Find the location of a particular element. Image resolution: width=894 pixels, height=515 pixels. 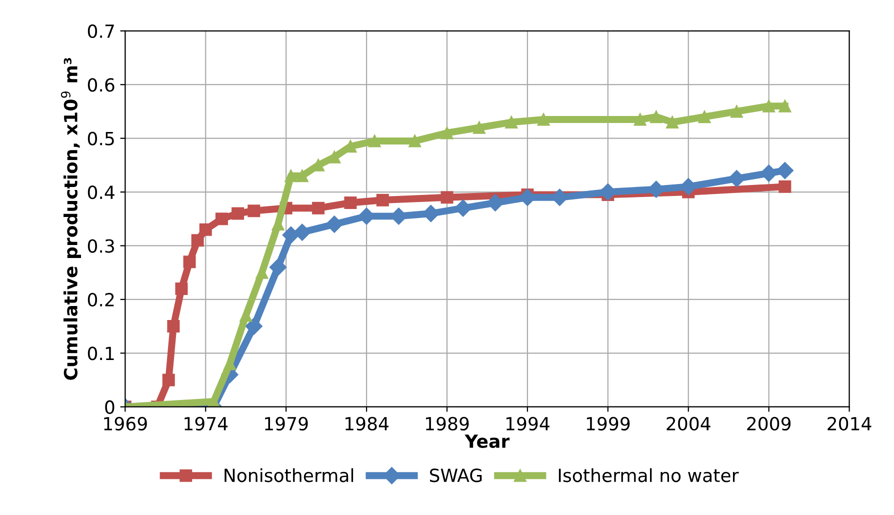

y-tick-label: 0.2 is located at coordinates (101, 299).